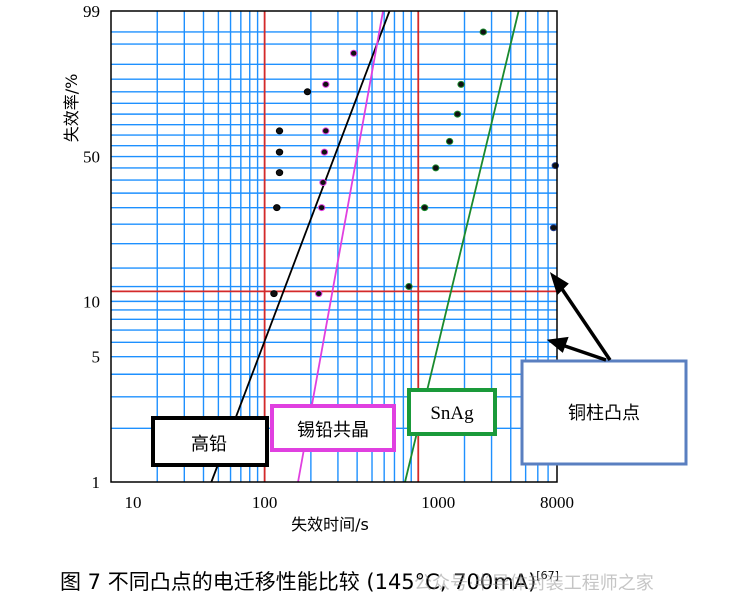 Image resolution: width=729 pixels, height=610 pixels. Describe the element at coordinates (330, 524) in the screenshot. I see `x-axis-label: 失效时间/s` at that location.